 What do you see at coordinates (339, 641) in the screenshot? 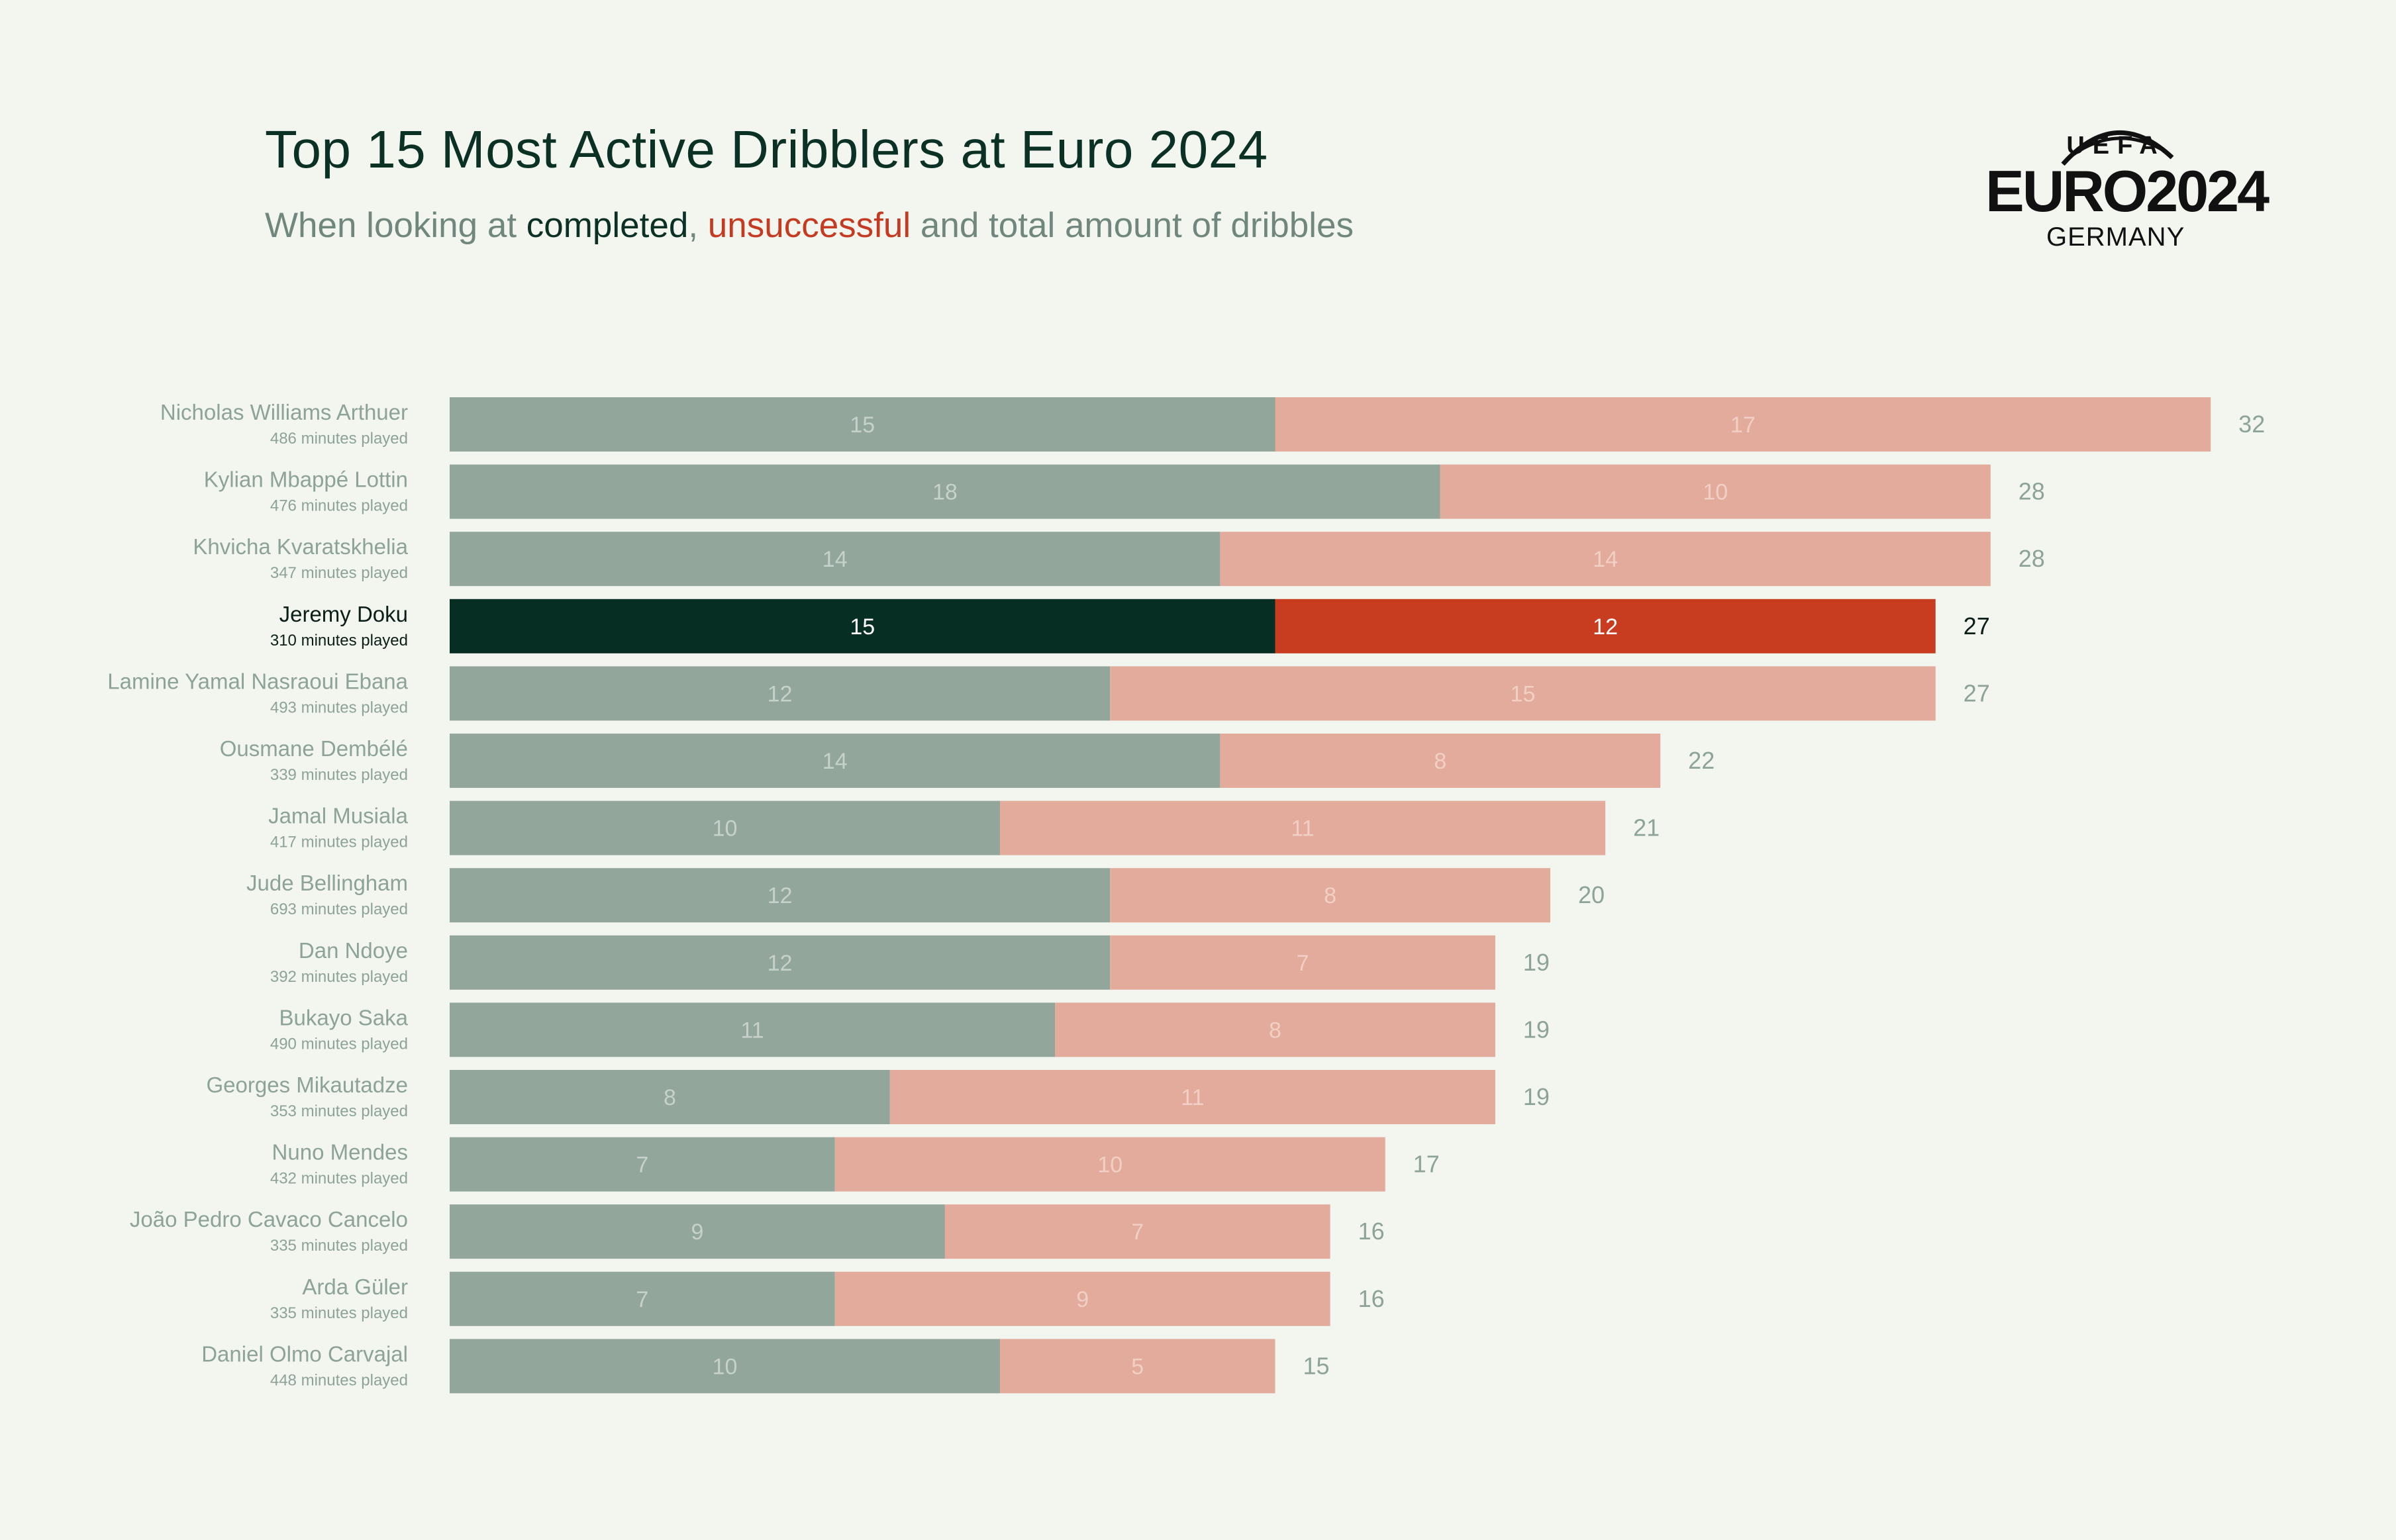
I see `player-minutes: 310 minutes played` at bounding box center [339, 641].